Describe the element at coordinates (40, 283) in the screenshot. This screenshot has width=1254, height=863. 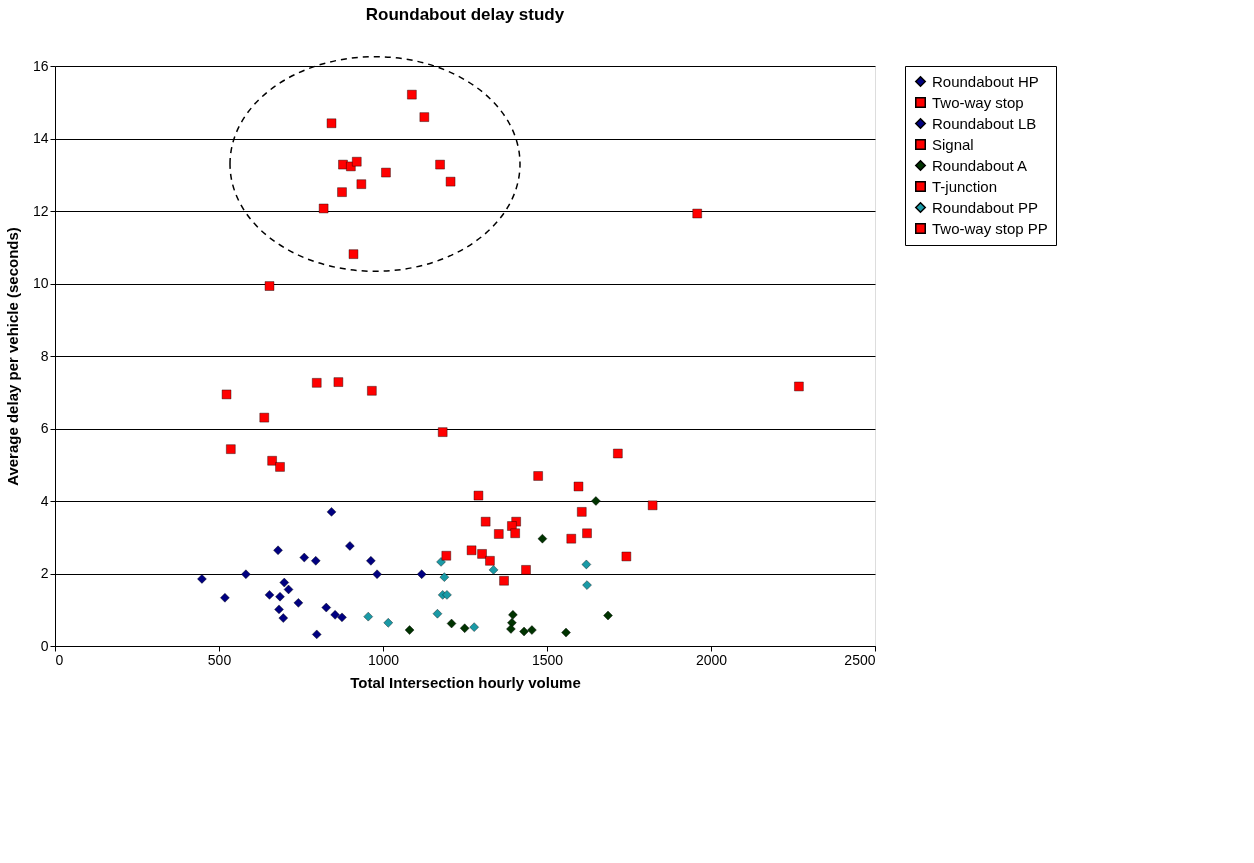
I see `y-tick-label: 10` at that location.